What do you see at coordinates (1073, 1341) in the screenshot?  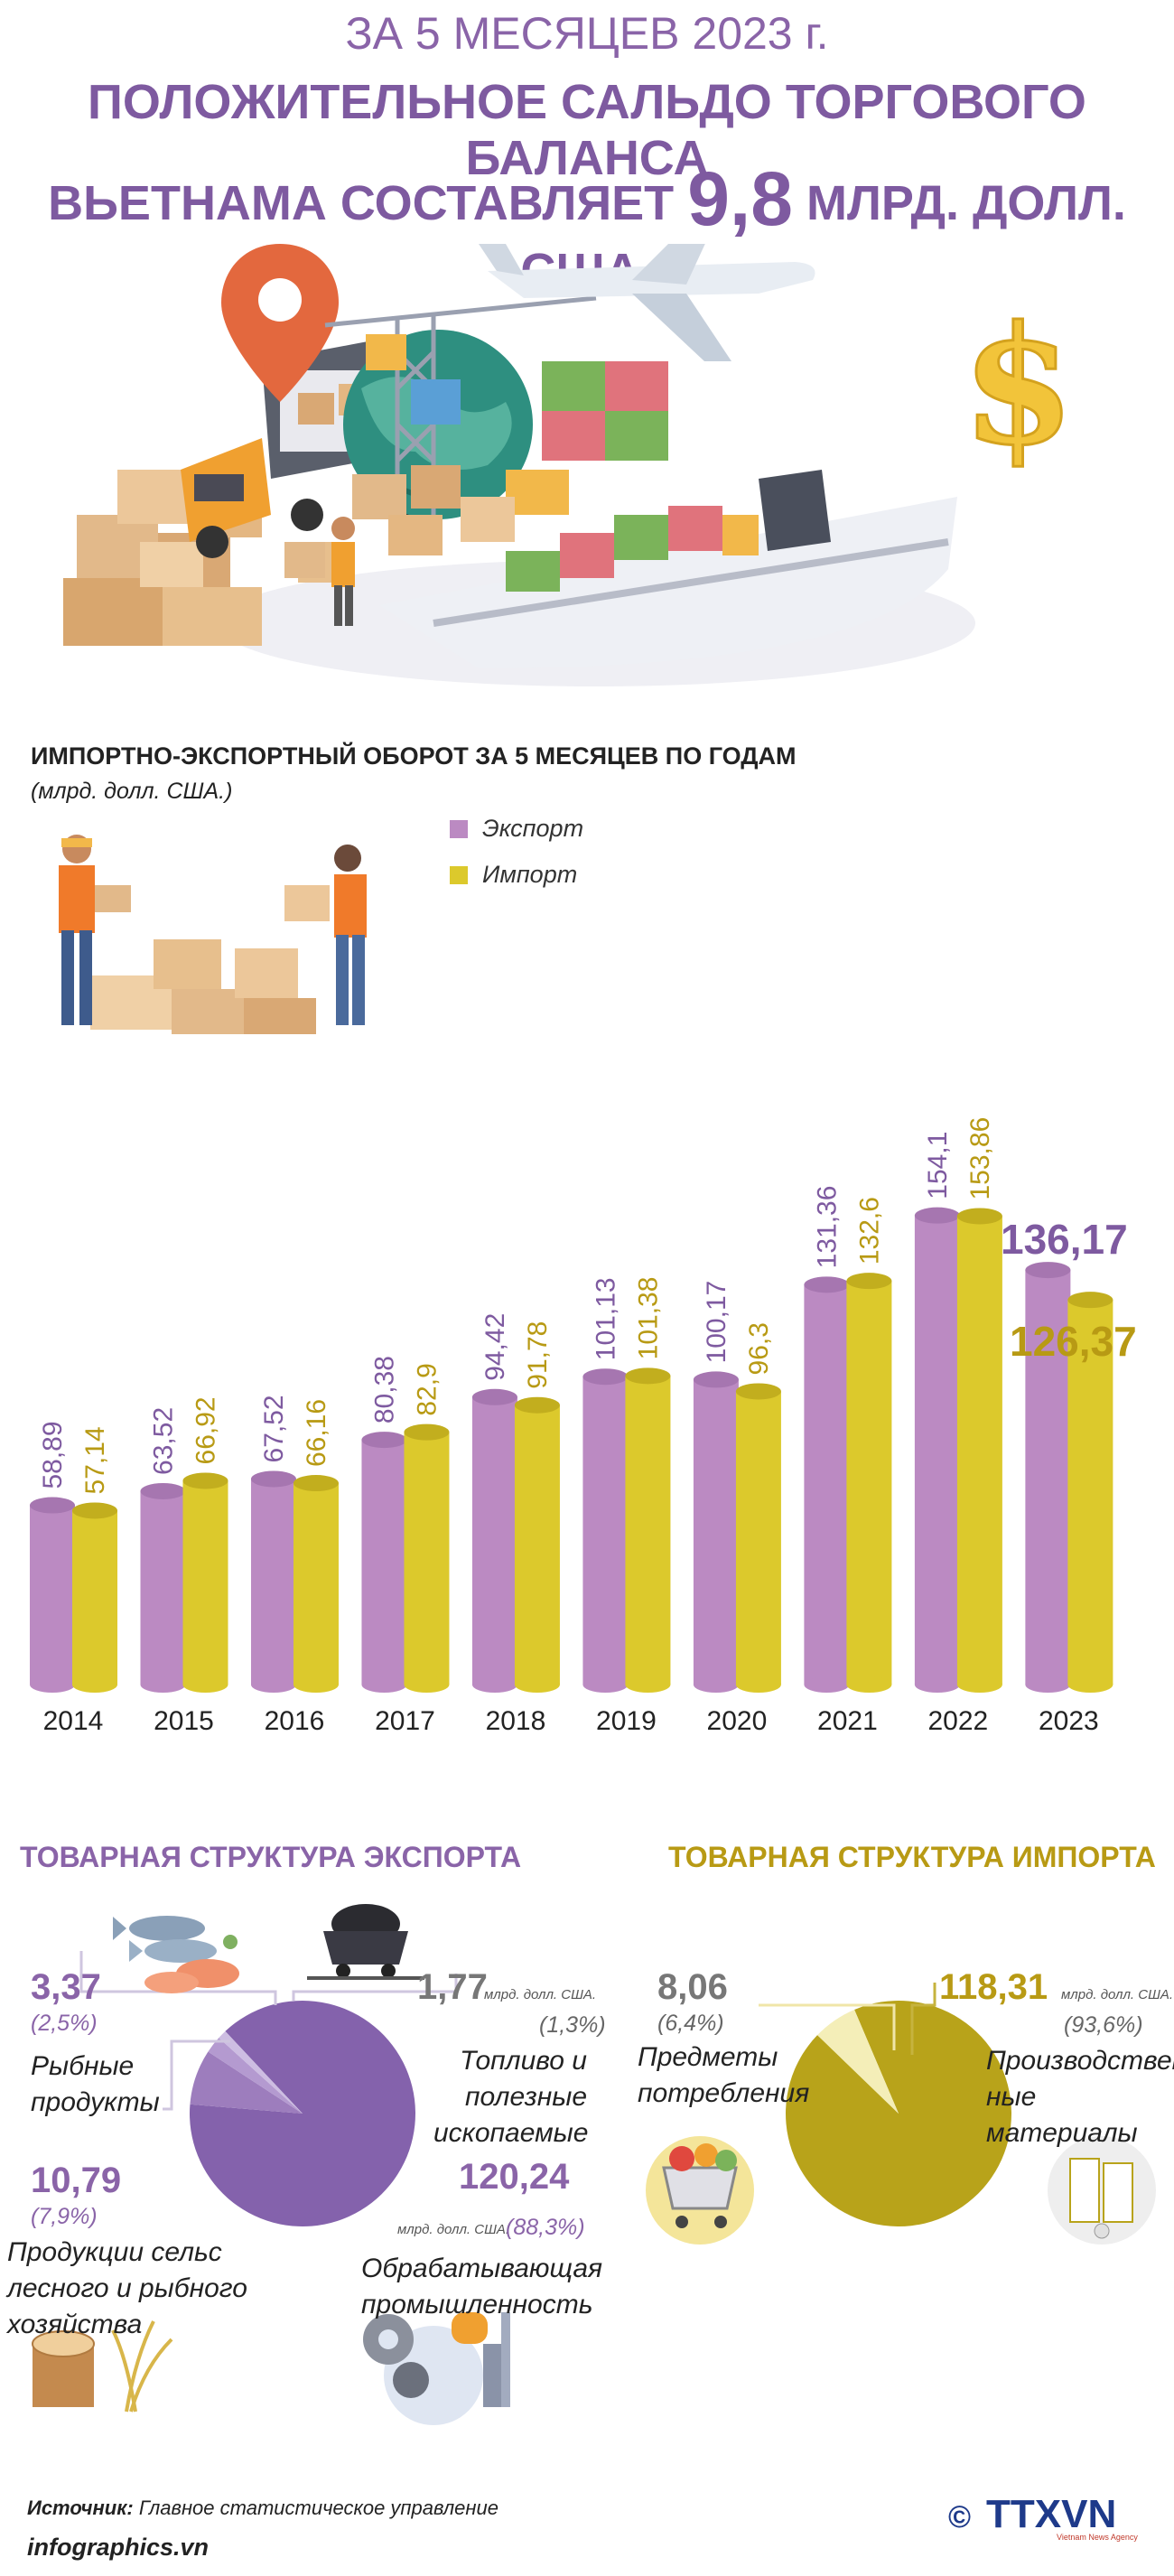 I see `data-label-import-2023: 126,37` at bounding box center [1073, 1341].